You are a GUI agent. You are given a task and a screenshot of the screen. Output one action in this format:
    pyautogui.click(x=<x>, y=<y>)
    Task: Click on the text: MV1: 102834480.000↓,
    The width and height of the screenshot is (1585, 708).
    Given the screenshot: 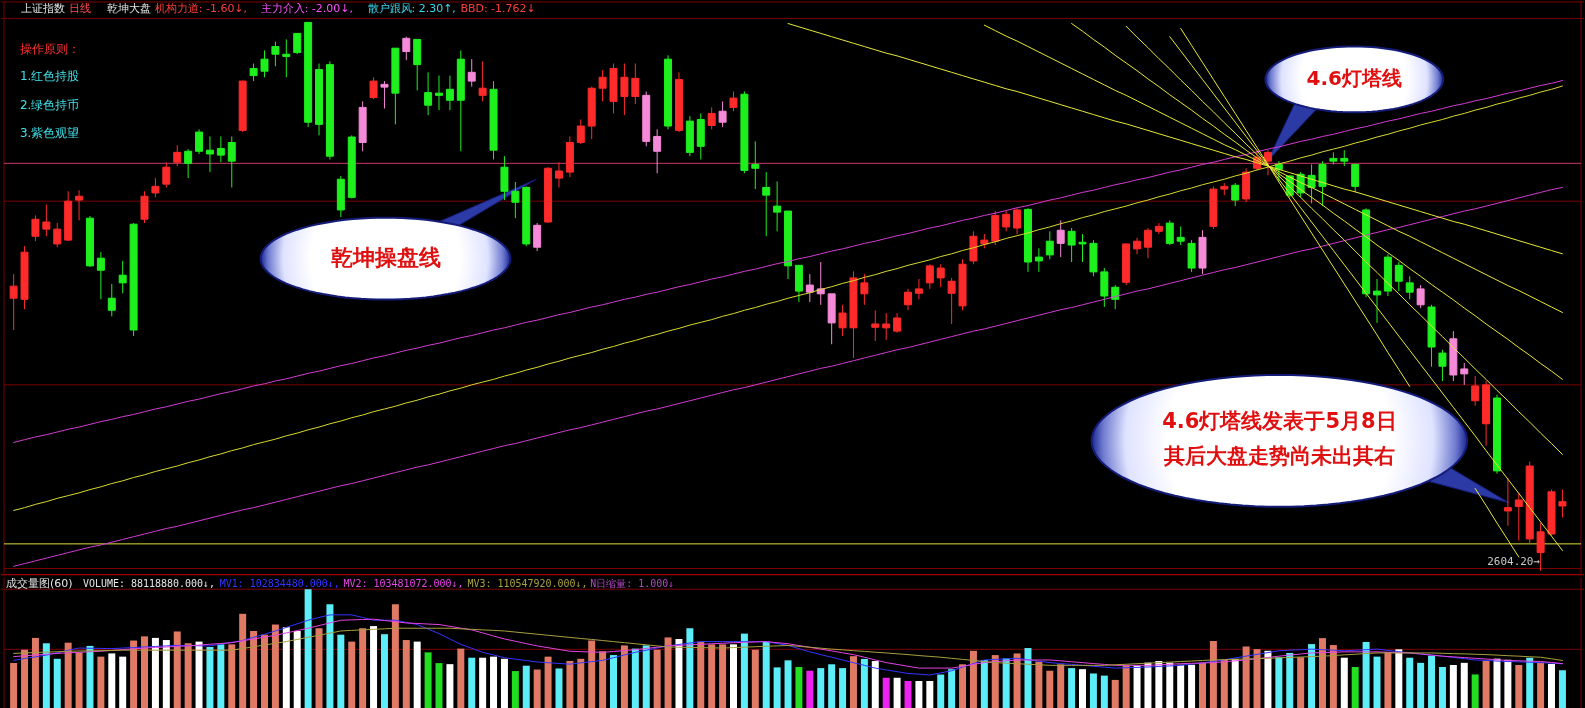 What is the action you would take?
    pyautogui.click(x=279, y=583)
    